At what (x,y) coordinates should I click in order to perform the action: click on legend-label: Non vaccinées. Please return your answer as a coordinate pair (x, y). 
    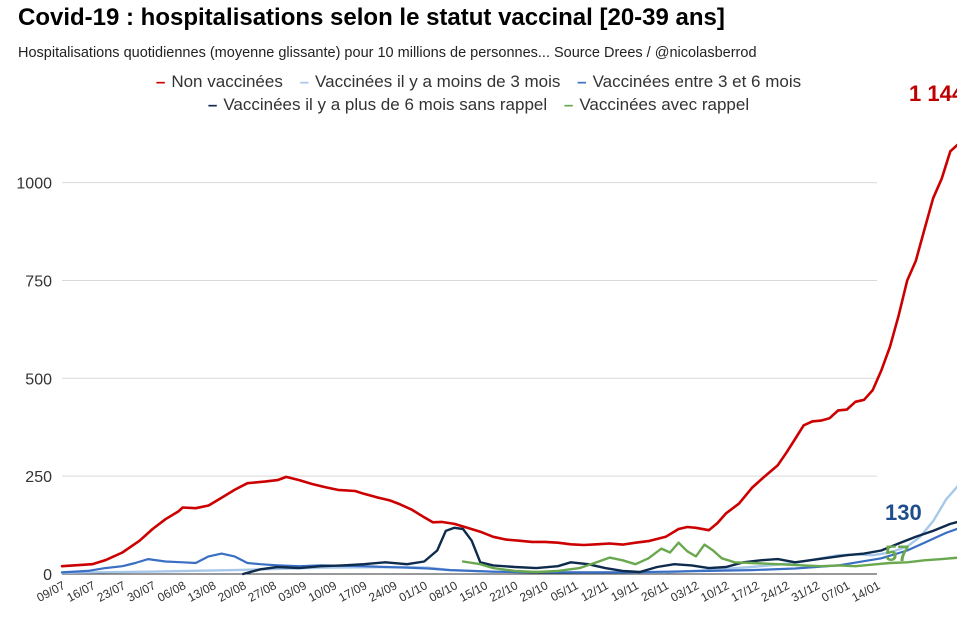
    Looking at the image, I should click on (227, 81).